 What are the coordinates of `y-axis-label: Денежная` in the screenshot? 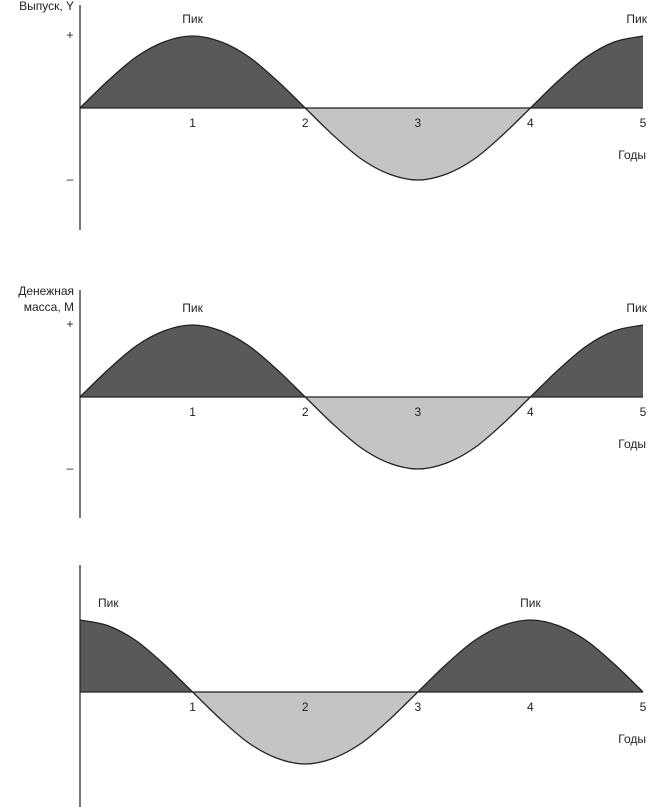 It's located at (46, 291).